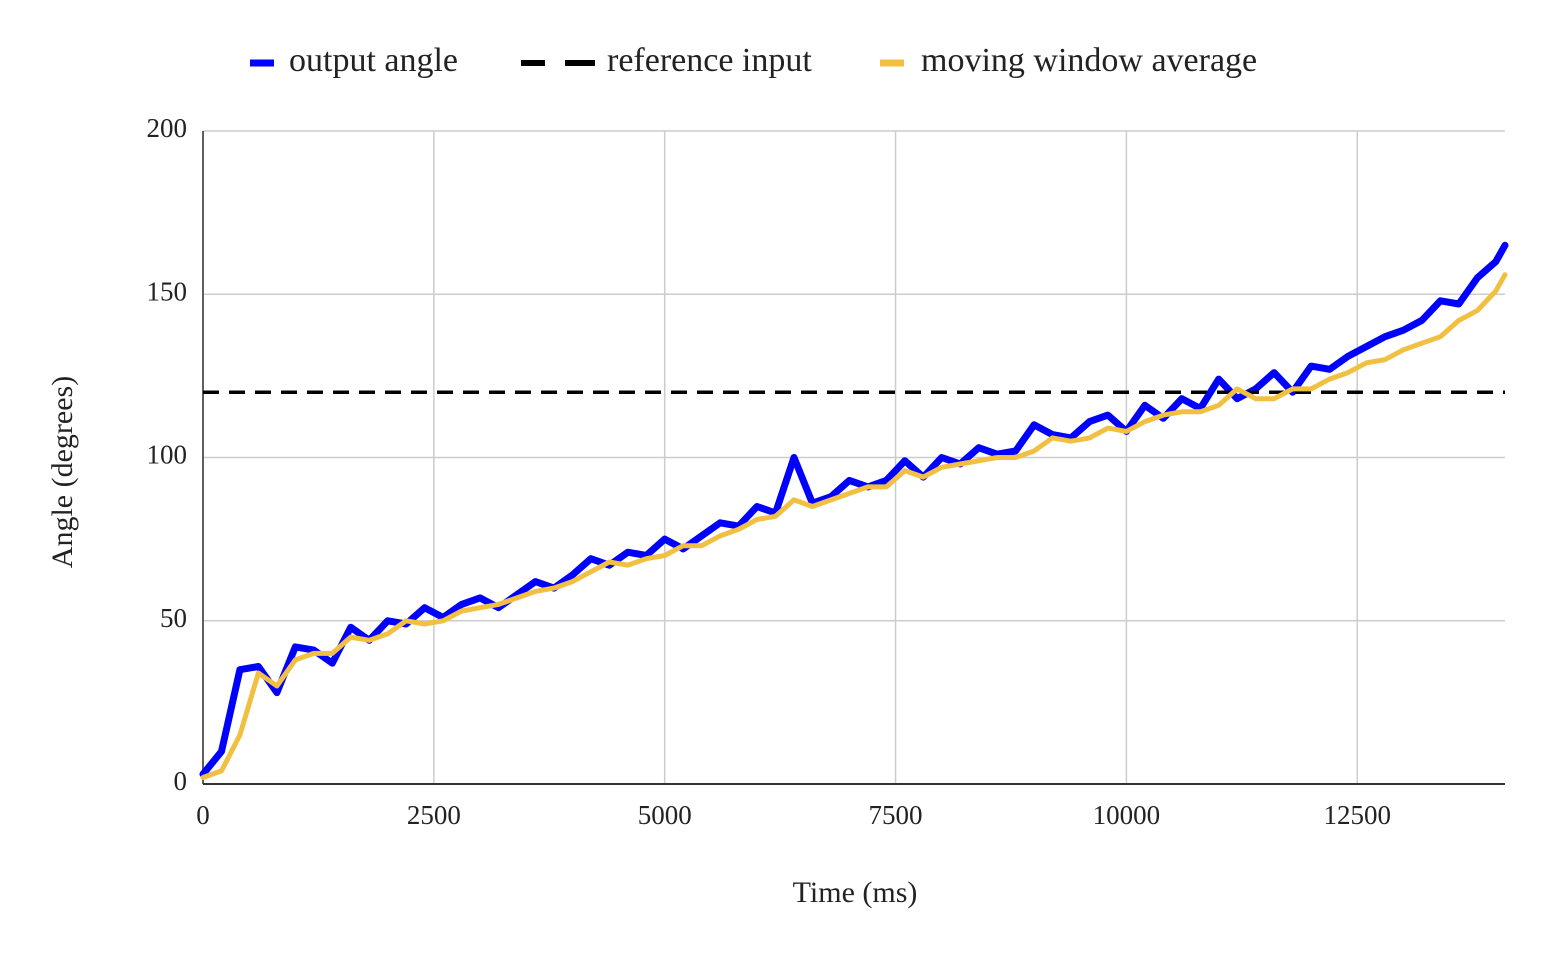  I want to click on y-tick-label: 100, so click(167, 455).